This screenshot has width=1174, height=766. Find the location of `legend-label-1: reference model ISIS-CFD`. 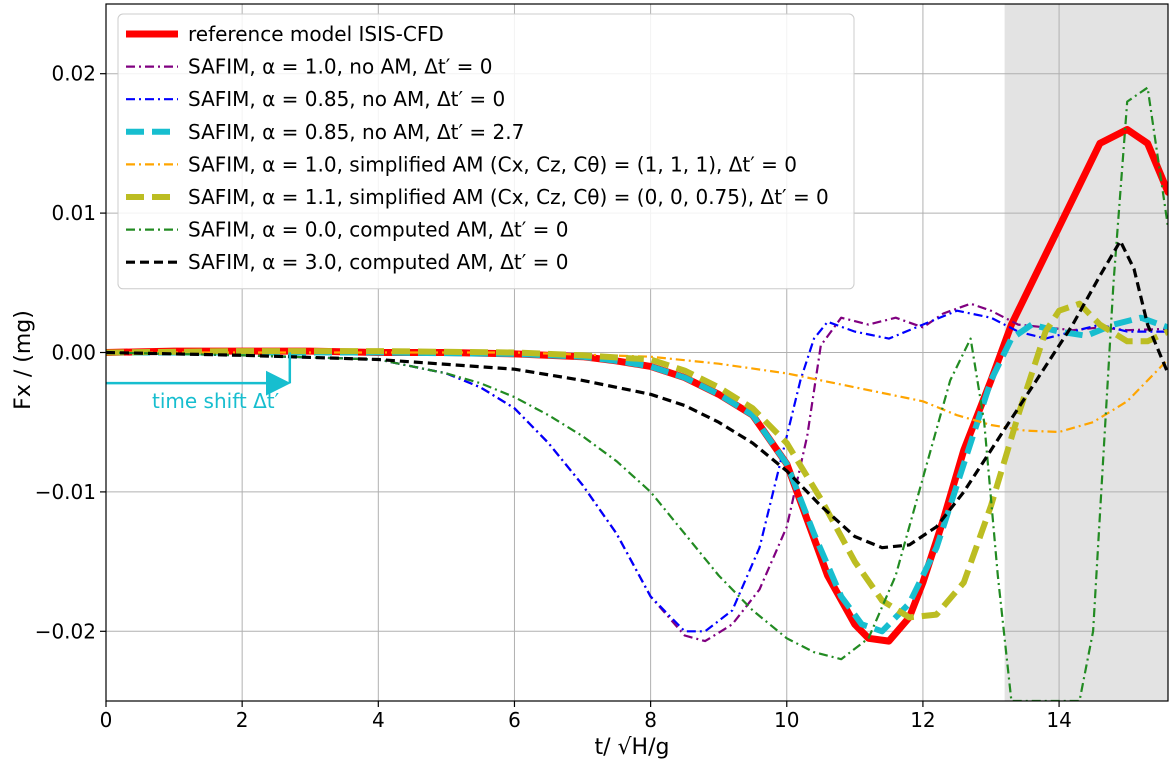

legend-label-1: reference model ISIS-CFD is located at coordinates (316, 34).